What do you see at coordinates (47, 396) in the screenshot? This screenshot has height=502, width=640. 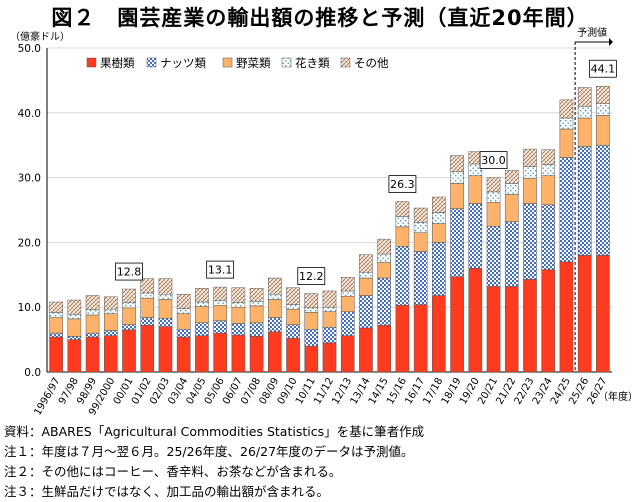 I see `x-tick-label: 1996/97` at bounding box center [47, 396].